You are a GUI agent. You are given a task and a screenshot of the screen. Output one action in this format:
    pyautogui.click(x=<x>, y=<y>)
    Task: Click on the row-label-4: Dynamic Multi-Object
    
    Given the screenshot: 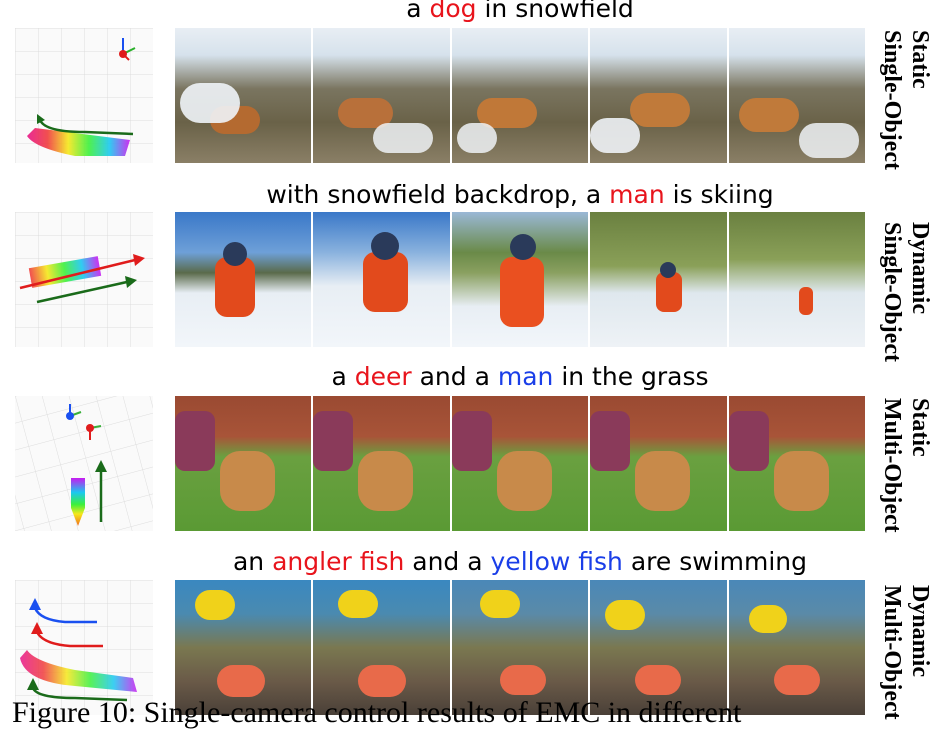 What is the action you would take?
    pyautogui.click(x=906, y=652)
    